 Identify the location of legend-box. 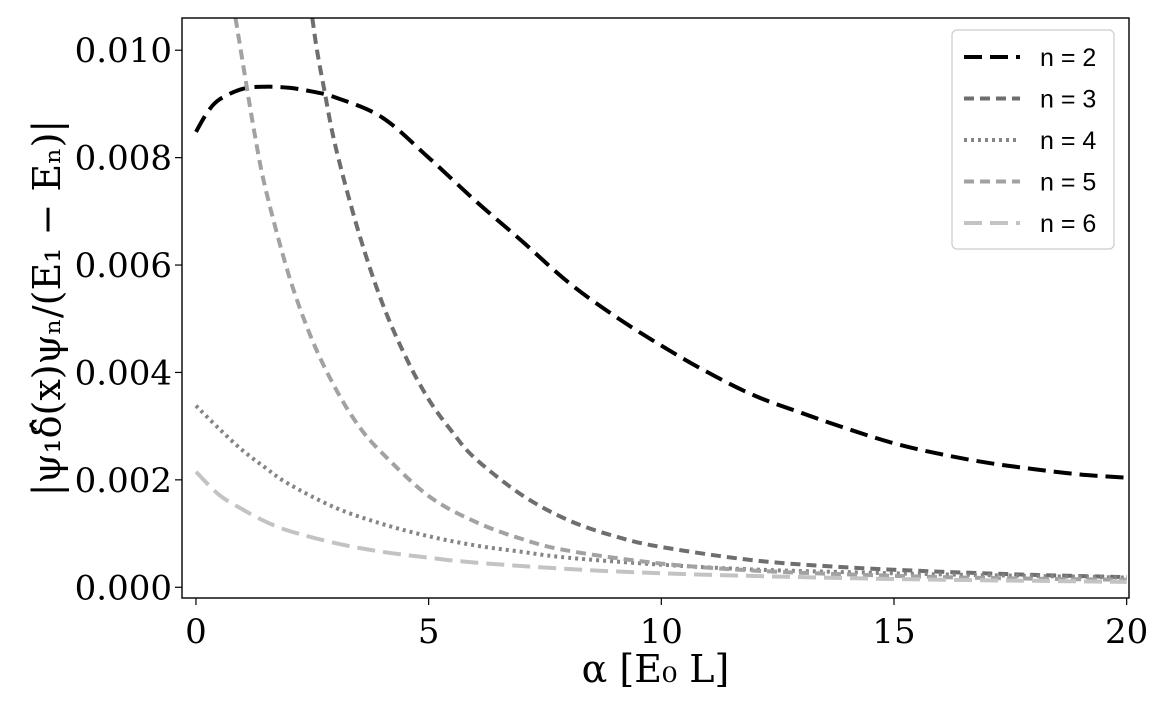
(1033, 139).